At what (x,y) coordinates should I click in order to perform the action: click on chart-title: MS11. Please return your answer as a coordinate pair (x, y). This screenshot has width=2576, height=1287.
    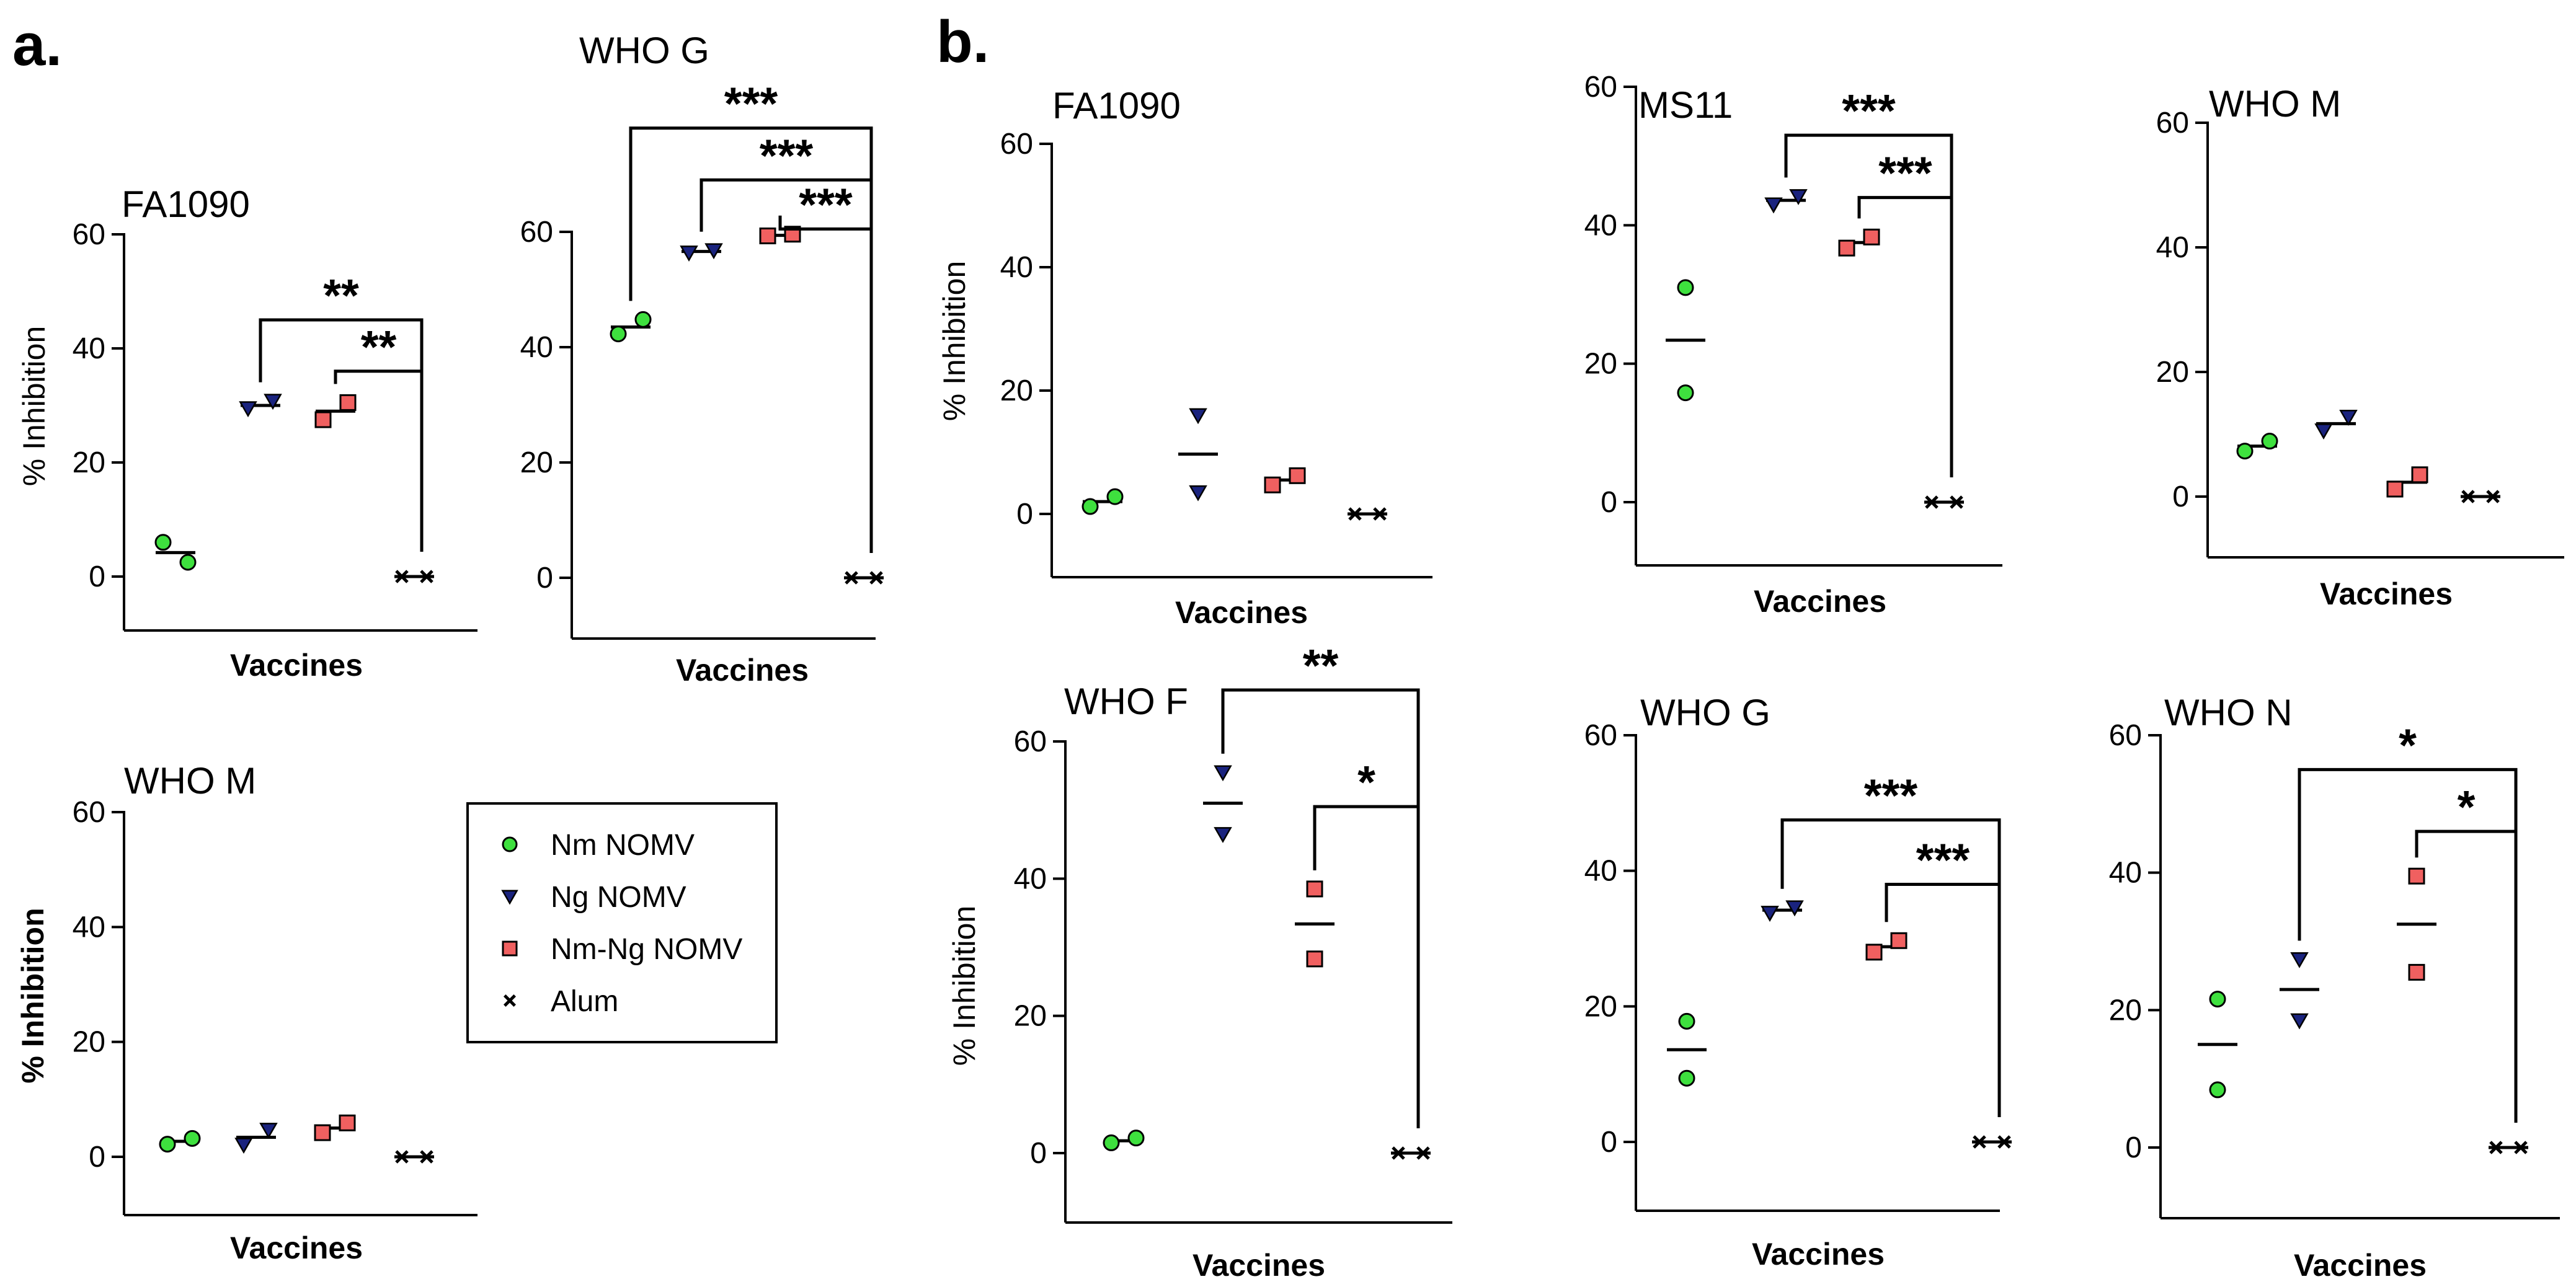
    Looking at the image, I should click on (1685, 105).